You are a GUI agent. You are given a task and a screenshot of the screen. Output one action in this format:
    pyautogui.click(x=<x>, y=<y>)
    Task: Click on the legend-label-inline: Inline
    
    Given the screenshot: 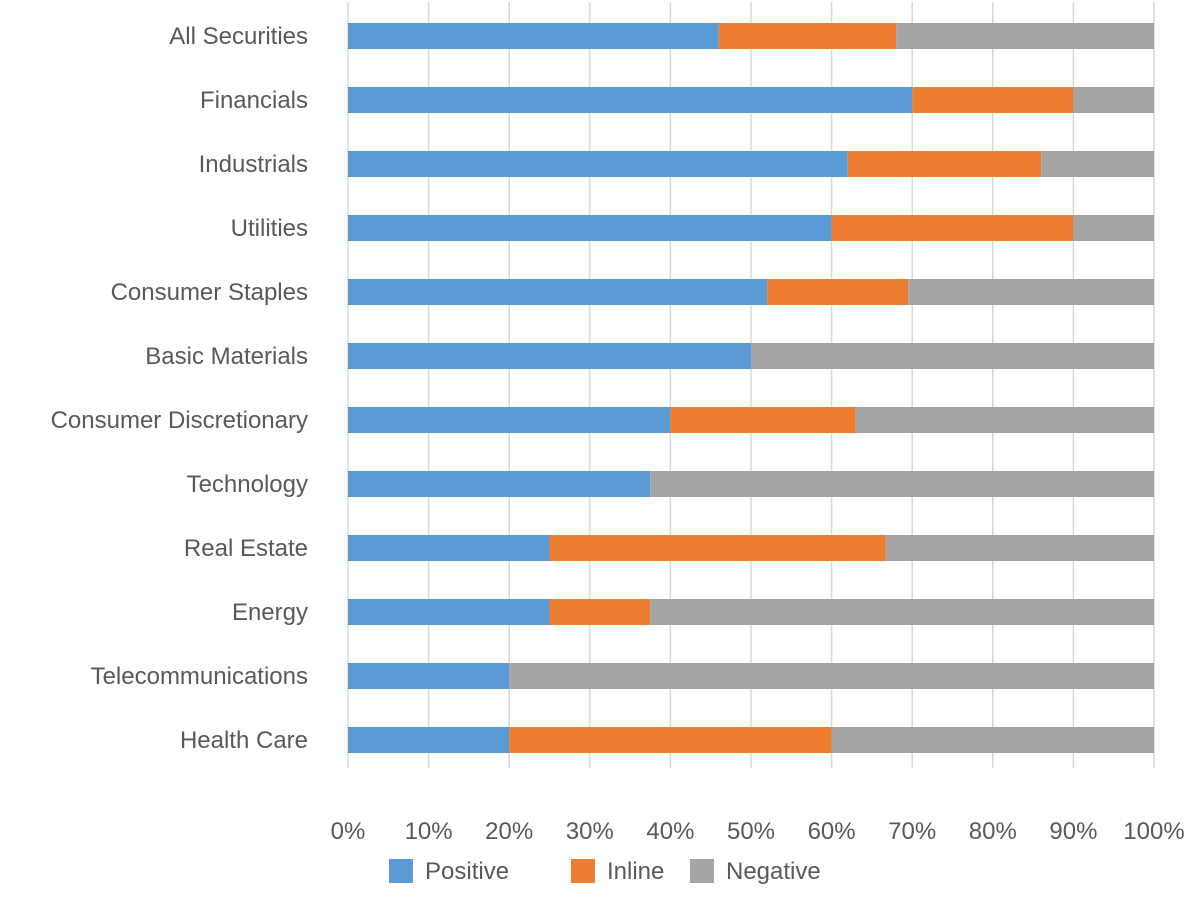 What is the action you would take?
    pyautogui.click(x=635, y=871)
    